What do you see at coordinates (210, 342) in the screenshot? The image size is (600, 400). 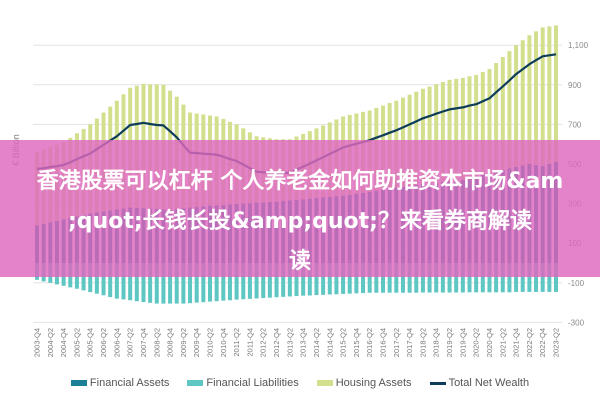 I see `x-tick-label: 2010-Q2` at bounding box center [210, 342].